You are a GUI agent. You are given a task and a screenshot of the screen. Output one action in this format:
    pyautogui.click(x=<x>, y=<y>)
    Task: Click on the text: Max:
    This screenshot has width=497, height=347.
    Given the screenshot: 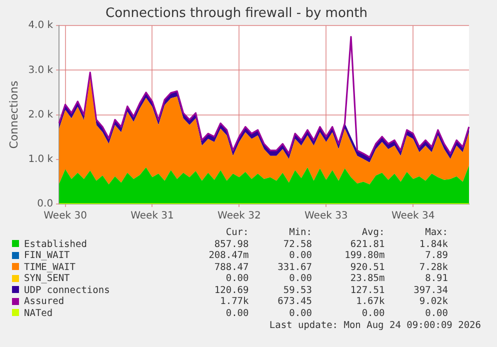 What is the action you would take?
    pyautogui.click(x=436, y=232)
    